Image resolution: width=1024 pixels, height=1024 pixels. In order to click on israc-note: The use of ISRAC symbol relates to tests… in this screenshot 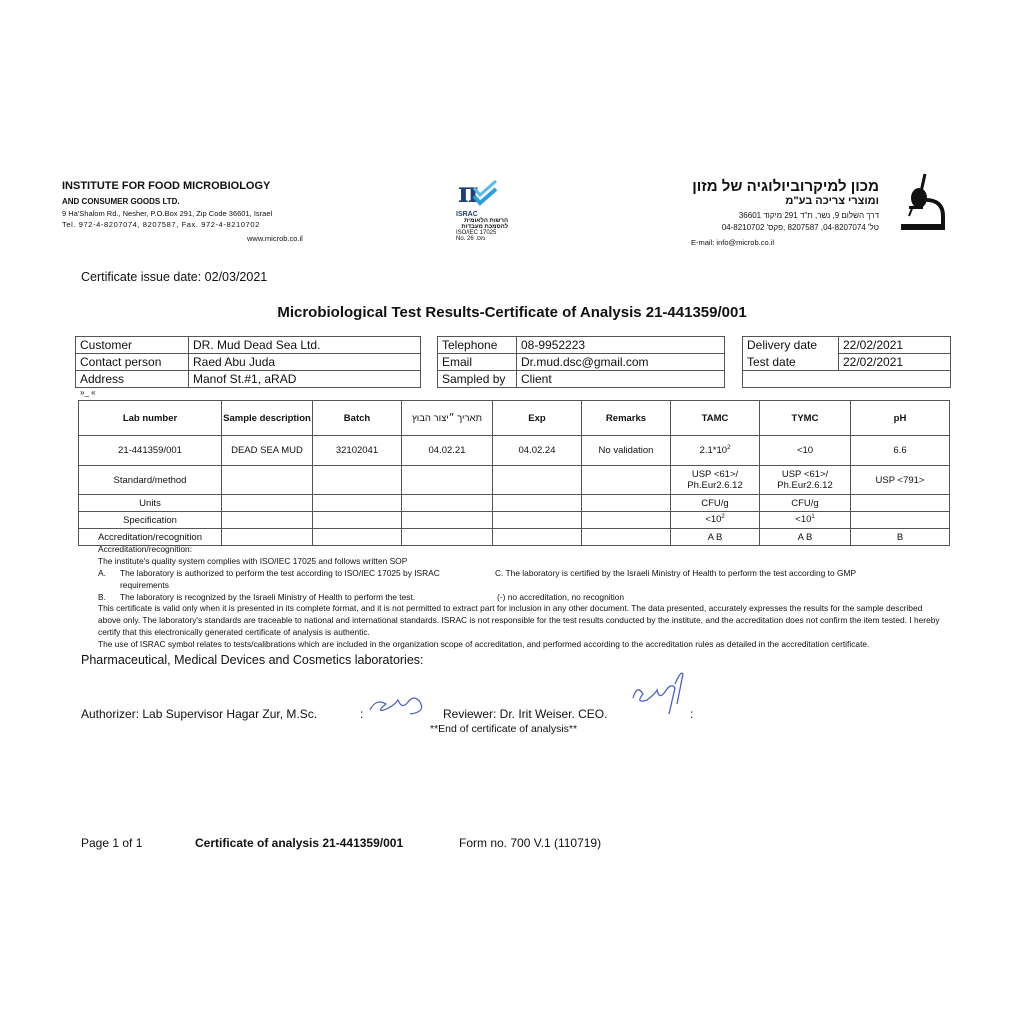, I will do `click(484, 644)`.